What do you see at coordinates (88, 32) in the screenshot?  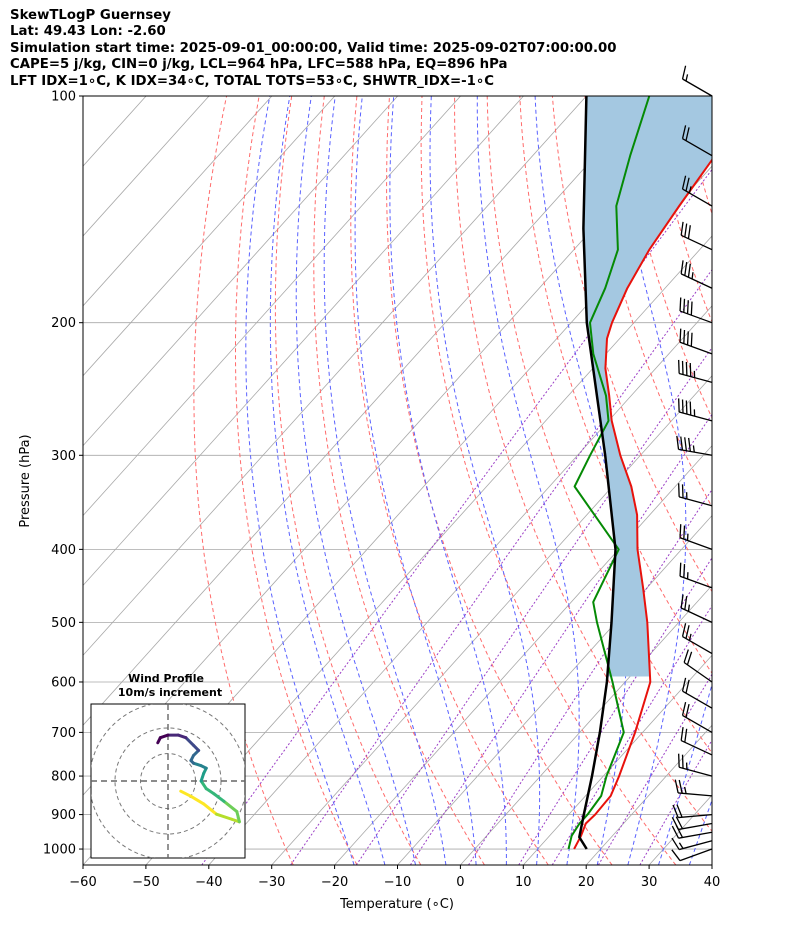 I see `title-line-latlon: Lat: 49.43 Lon: -2.60` at bounding box center [88, 32].